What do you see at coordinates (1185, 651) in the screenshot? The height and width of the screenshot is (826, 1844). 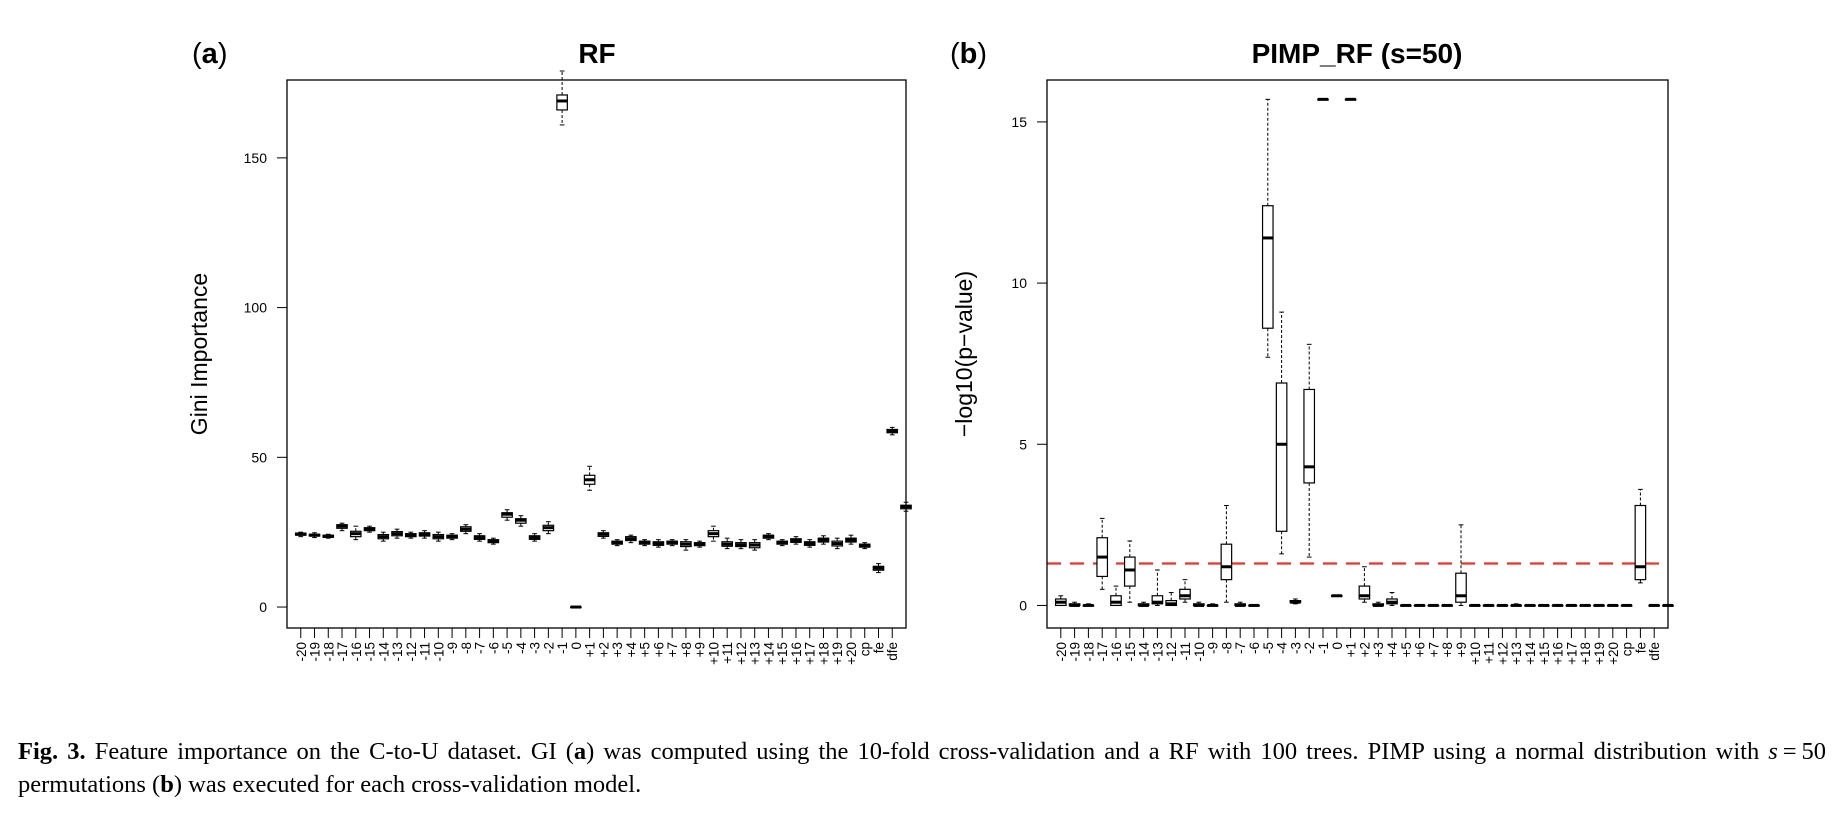 I see `x-tick-label: -11` at bounding box center [1185, 651].